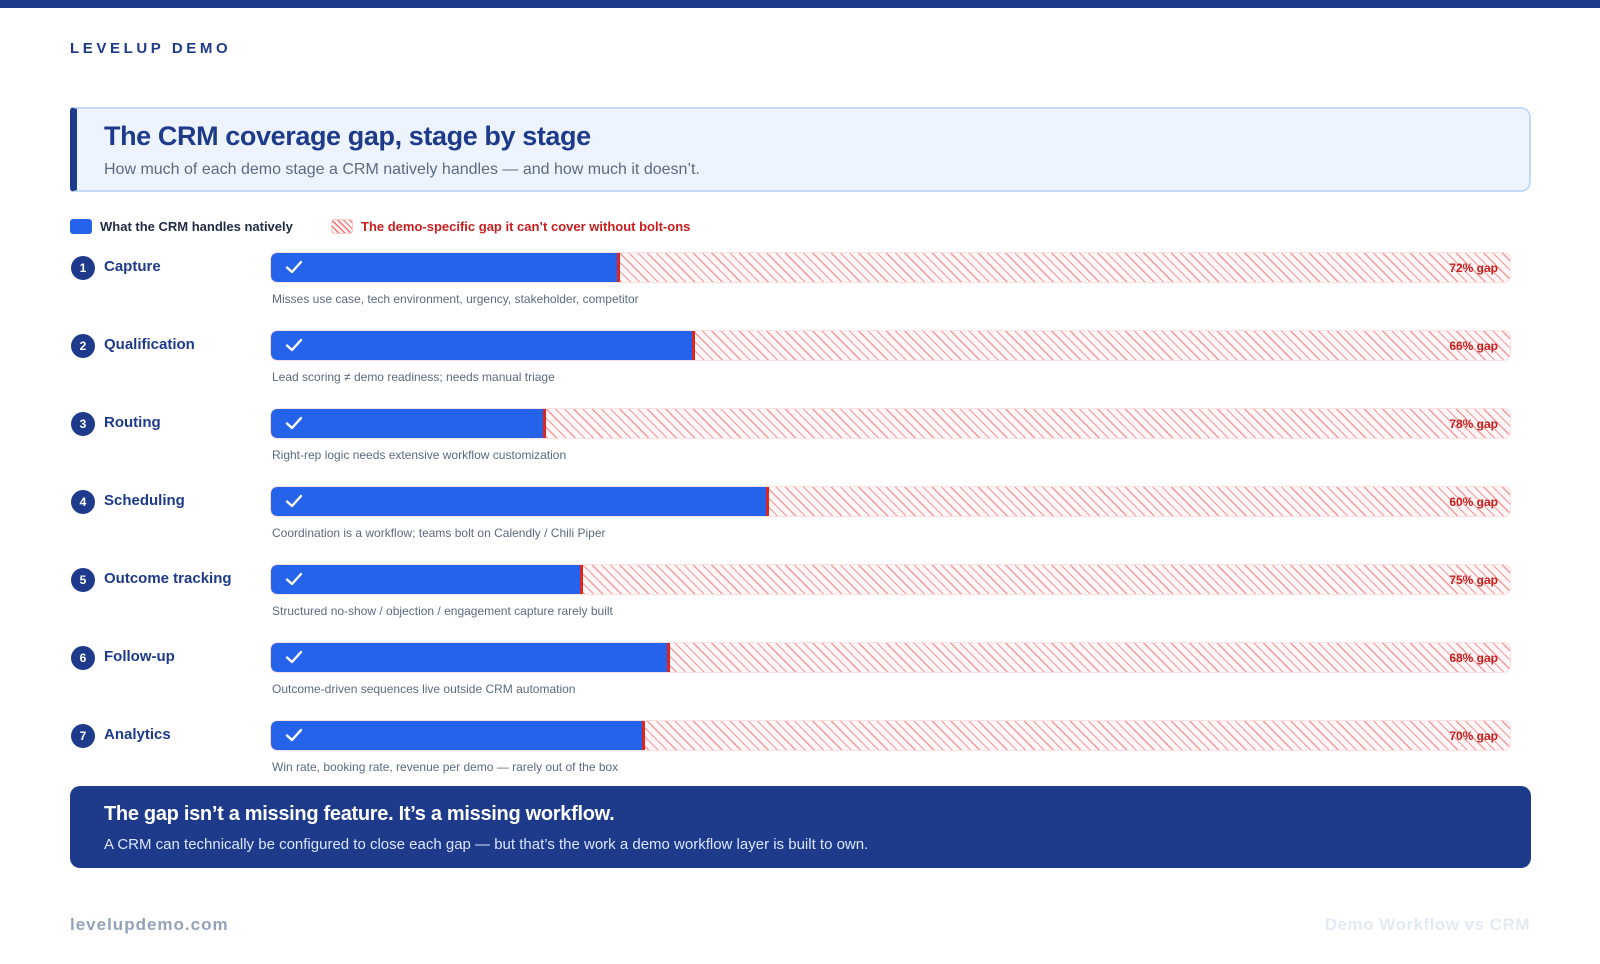 The width and height of the screenshot is (1600, 964). What do you see at coordinates (1473, 580) in the screenshot?
I see `gap-percent-label: 75% gap` at bounding box center [1473, 580].